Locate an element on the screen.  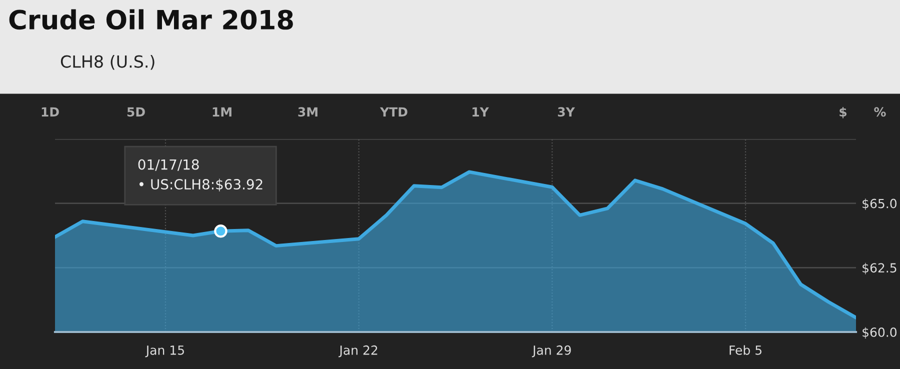
x-tick-label: Jan 22 is located at coordinates (358, 351).